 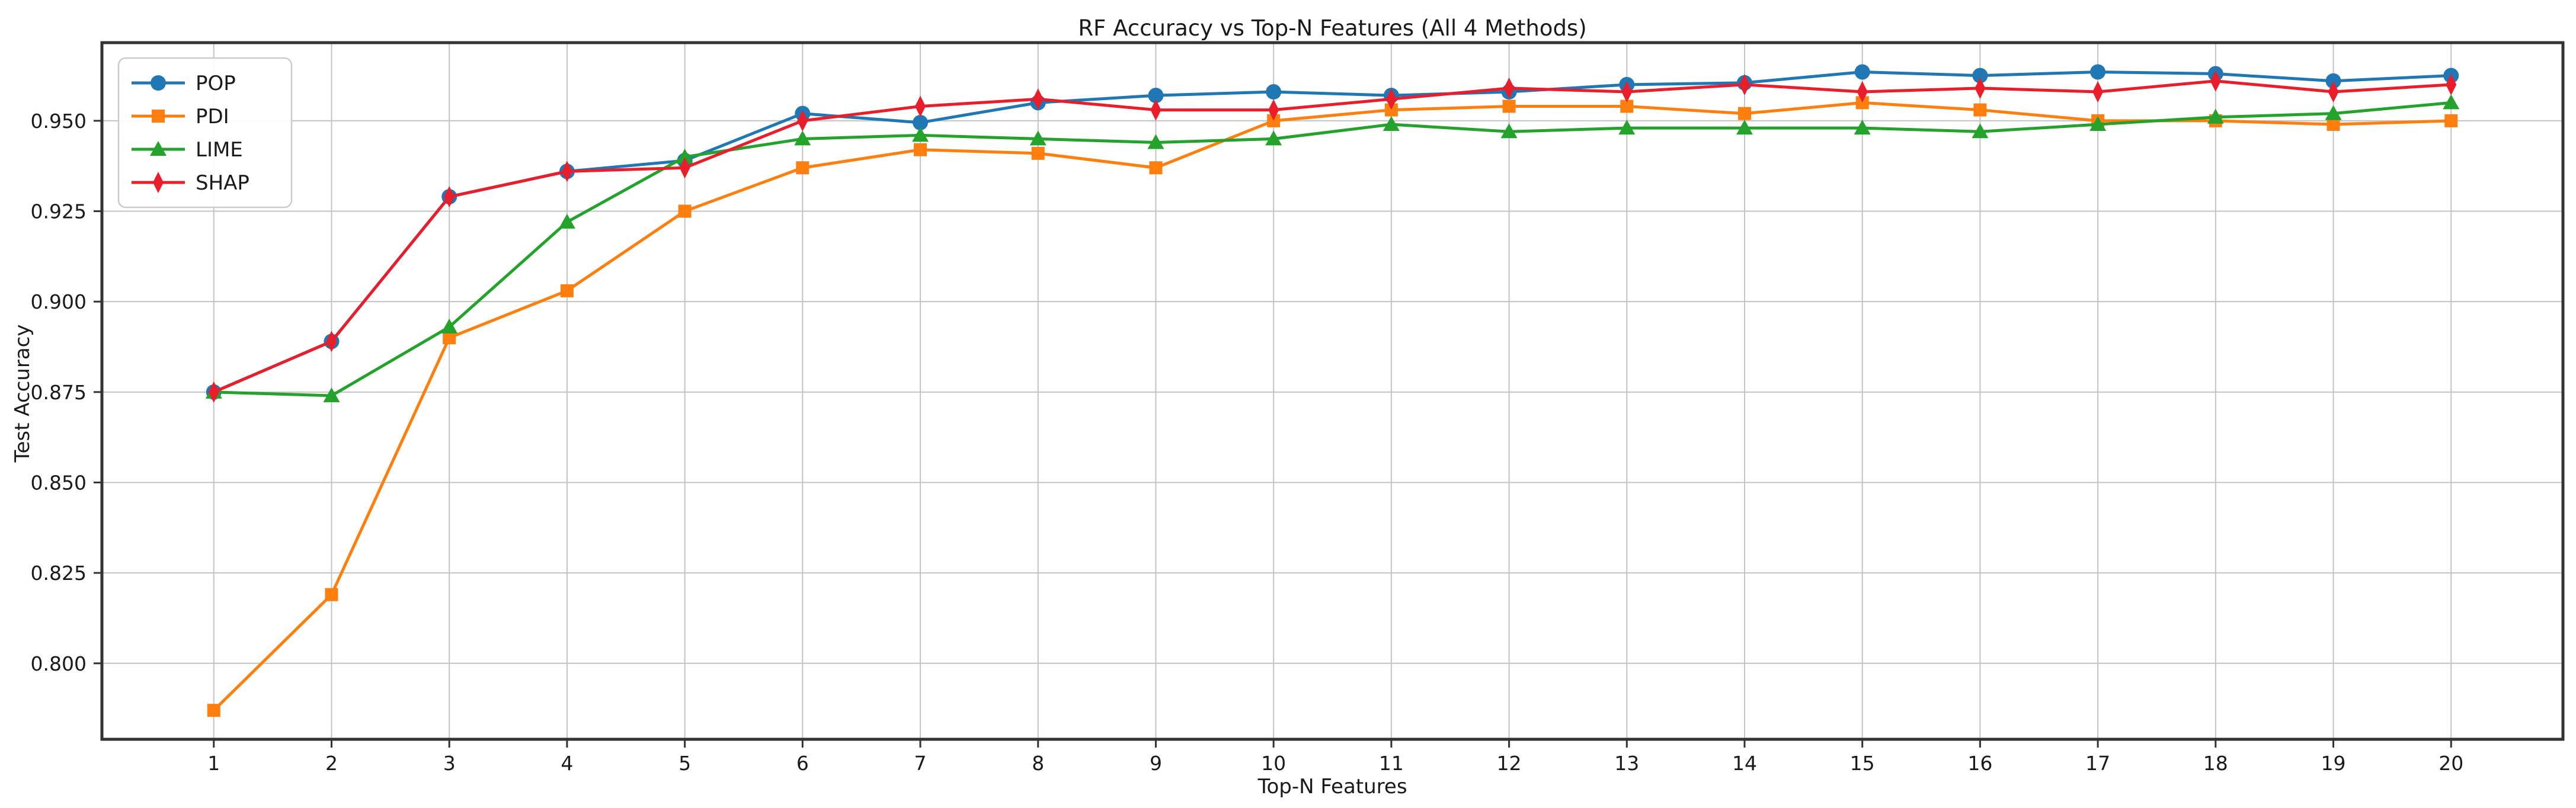 What do you see at coordinates (158, 83) in the screenshot?
I see `legend-circle-icon` at bounding box center [158, 83].